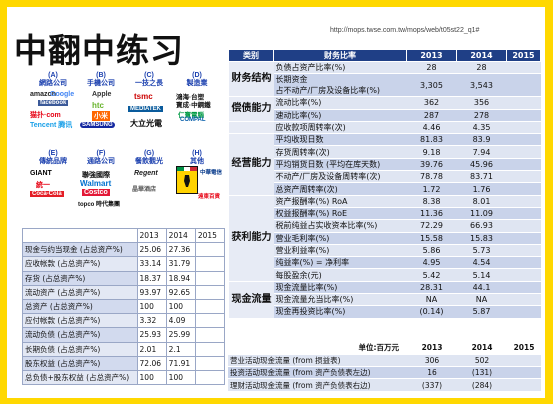 This screenshot has height=404, width=553. Describe the element at coordinates (384, 55) in the screenshot. I see `table-header-row: 类别 财务比率 2013 2014 2015` at that location.